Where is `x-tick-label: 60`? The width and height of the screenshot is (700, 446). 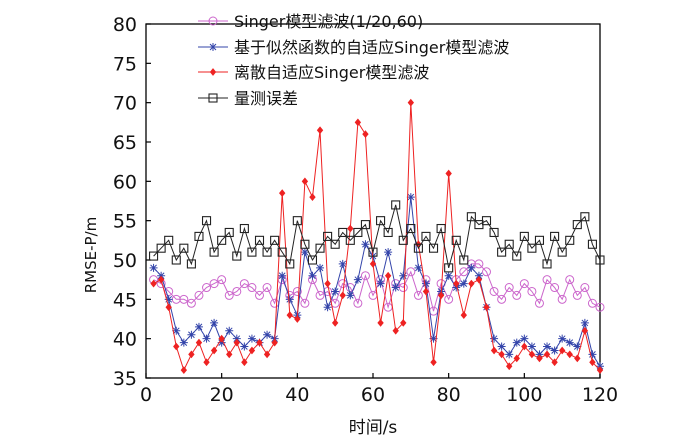 x-tick-label: 60 is located at coordinates (373, 395).